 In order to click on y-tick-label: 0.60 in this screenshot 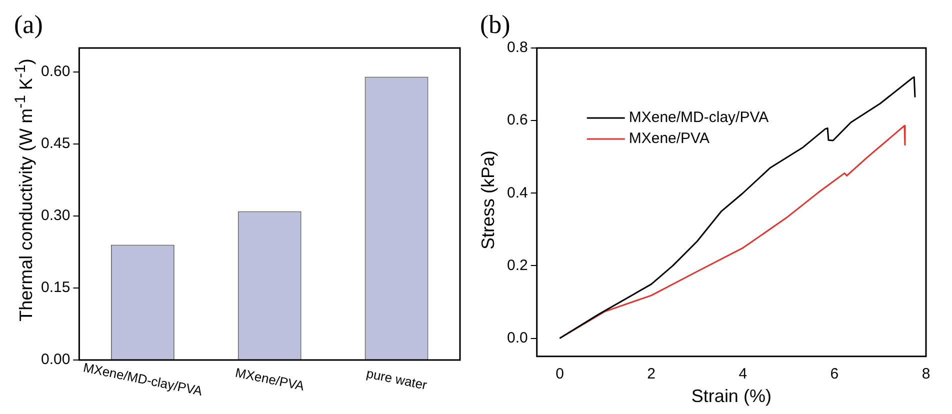, I will do `click(55, 71)`.